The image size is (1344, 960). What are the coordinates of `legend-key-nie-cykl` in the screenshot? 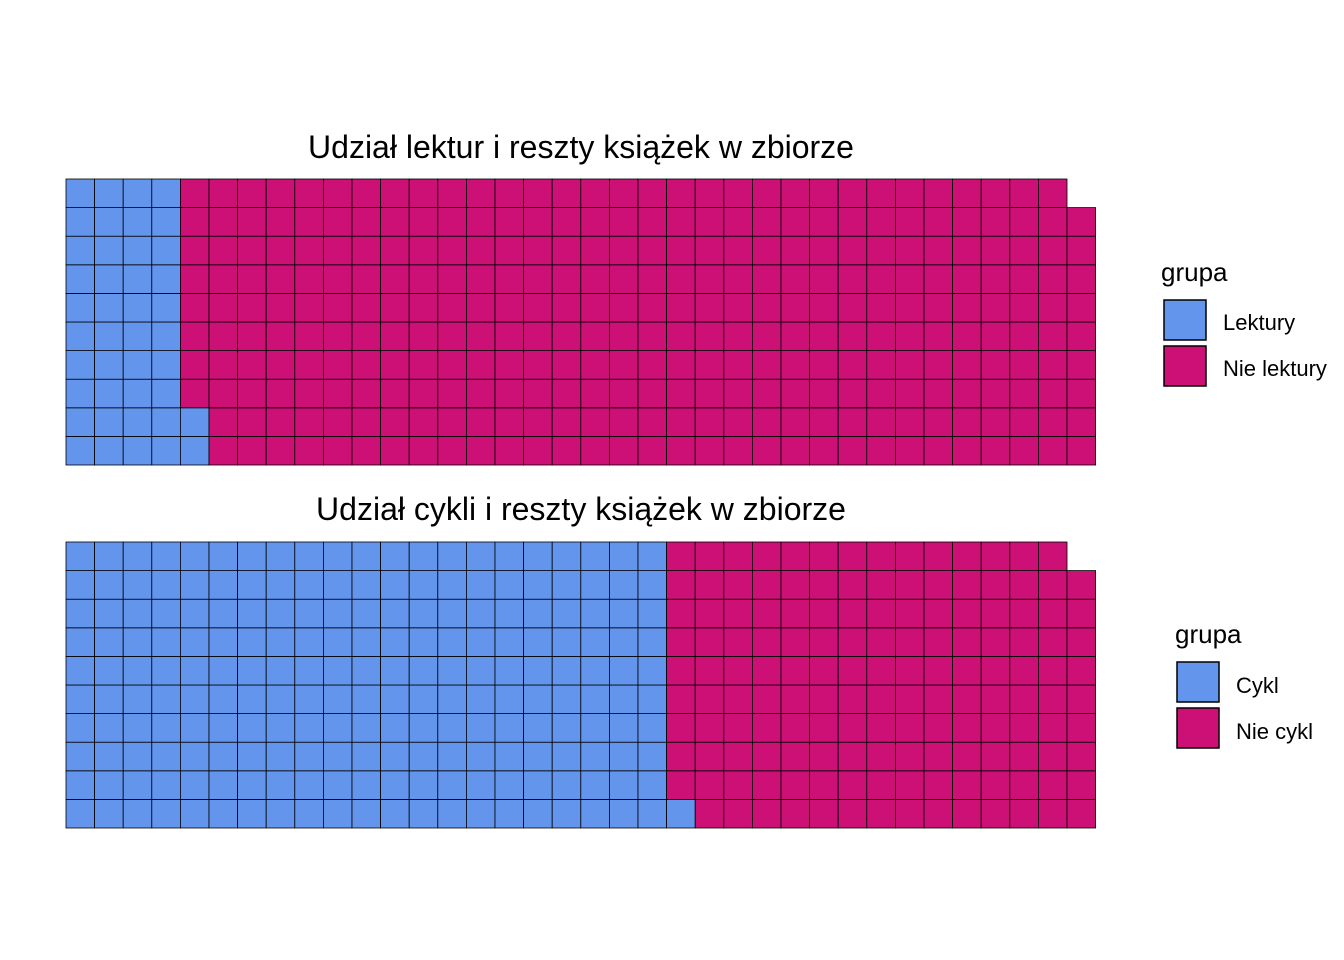 It's located at (1198, 728).